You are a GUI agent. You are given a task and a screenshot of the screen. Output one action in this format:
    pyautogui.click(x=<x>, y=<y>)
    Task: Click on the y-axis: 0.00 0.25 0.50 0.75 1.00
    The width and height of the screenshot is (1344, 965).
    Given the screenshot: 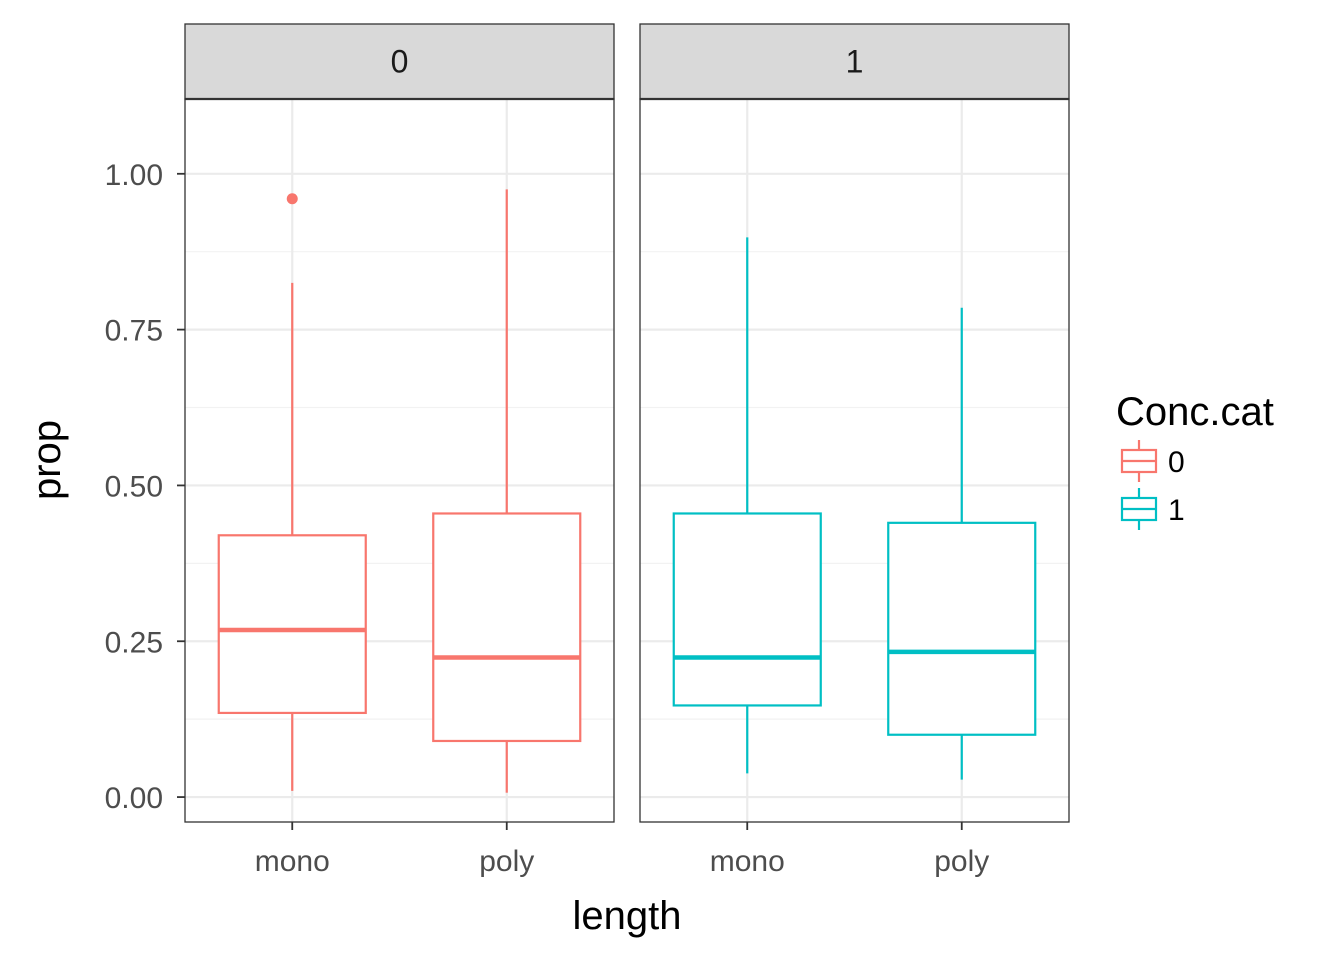 What is the action you would take?
    pyautogui.click(x=145, y=487)
    